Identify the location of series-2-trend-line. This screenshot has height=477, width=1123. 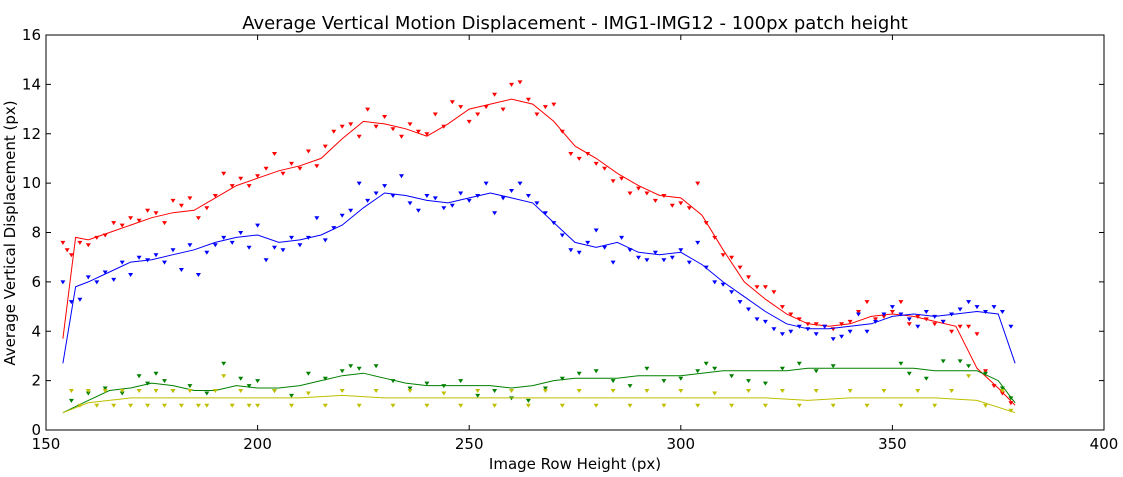
(539, 390).